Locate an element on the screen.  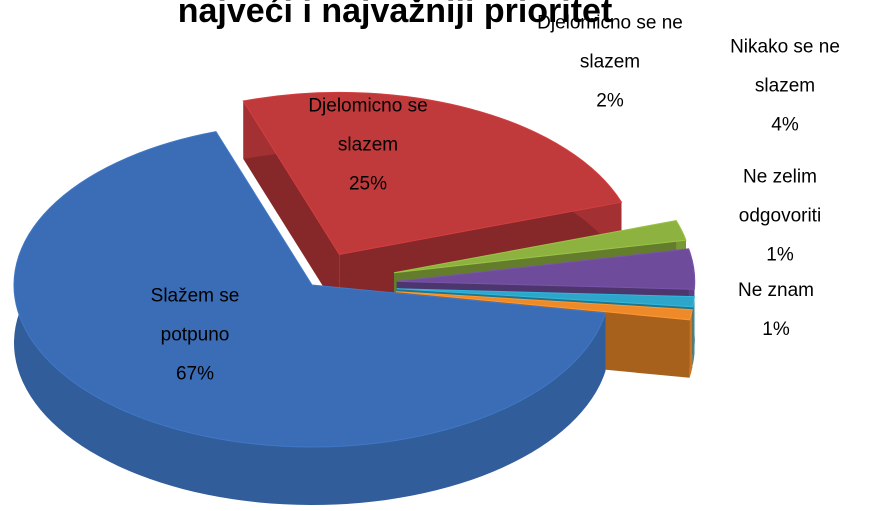
slice-label: Ne zelim odgovoriti 1% is located at coordinates (780, 216).